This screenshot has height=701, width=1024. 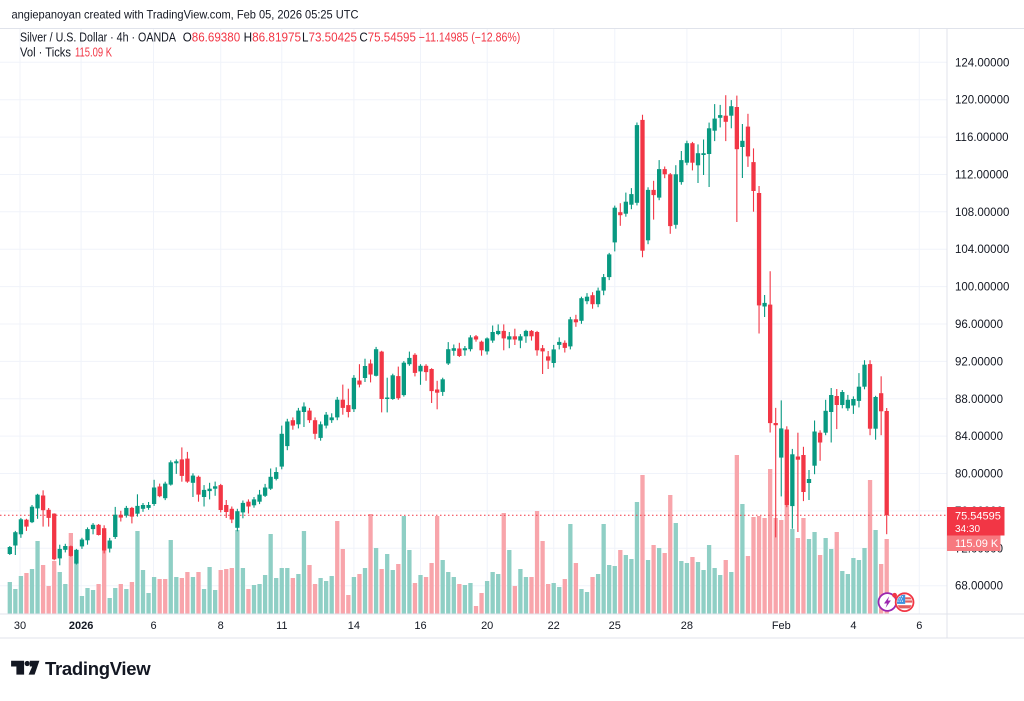 What do you see at coordinates (979, 437) in the screenshot?
I see `svg-text: 84.00000` at bounding box center [979, 437].